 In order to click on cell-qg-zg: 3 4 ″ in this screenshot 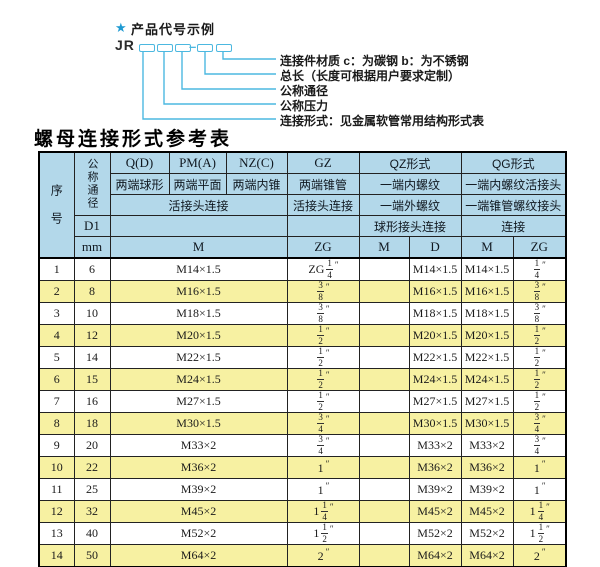, I will do `click(539, 423)`.